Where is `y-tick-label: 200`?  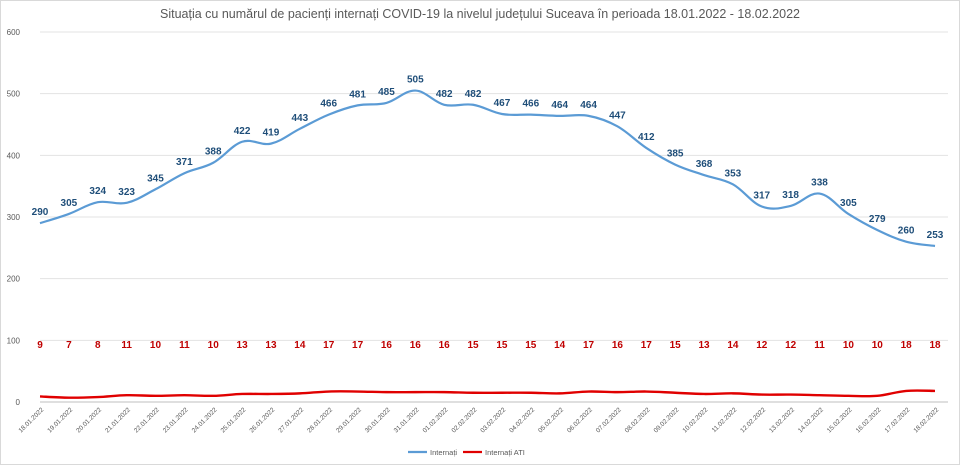 y-tick-label: 200 is located at coordinates (14, 279).